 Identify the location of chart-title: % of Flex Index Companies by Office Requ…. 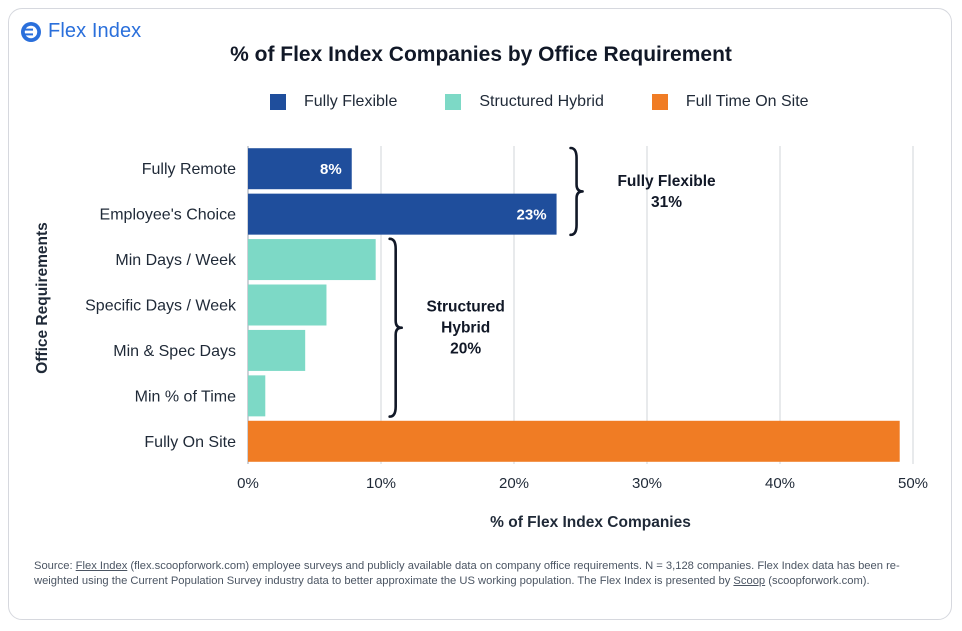
(481, 54).